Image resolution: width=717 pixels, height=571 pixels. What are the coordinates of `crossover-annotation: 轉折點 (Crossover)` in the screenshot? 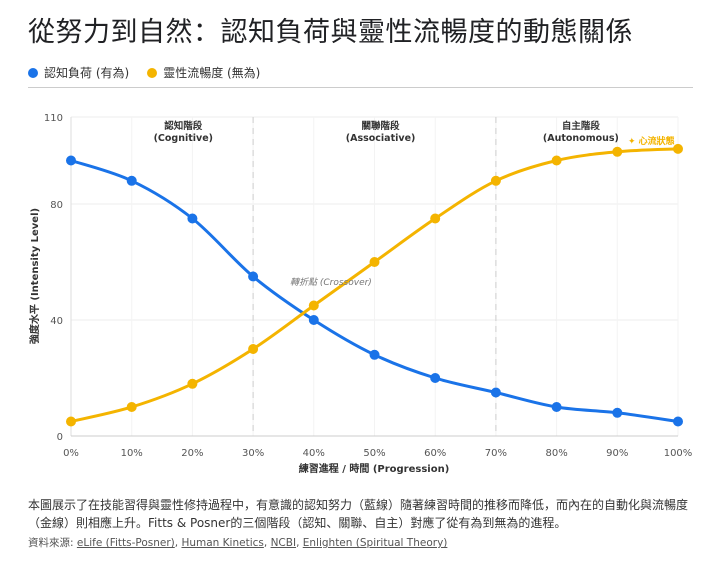 It's located at (331, 282).